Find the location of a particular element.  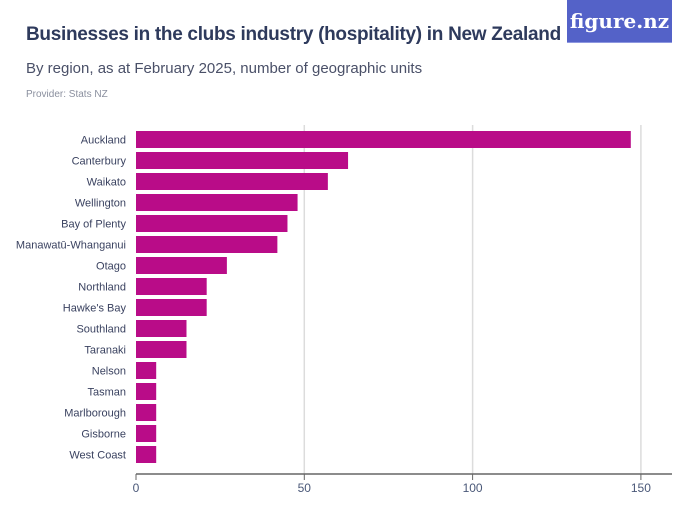

bar-hawke-s-bay is located at coordinates (171, 307).